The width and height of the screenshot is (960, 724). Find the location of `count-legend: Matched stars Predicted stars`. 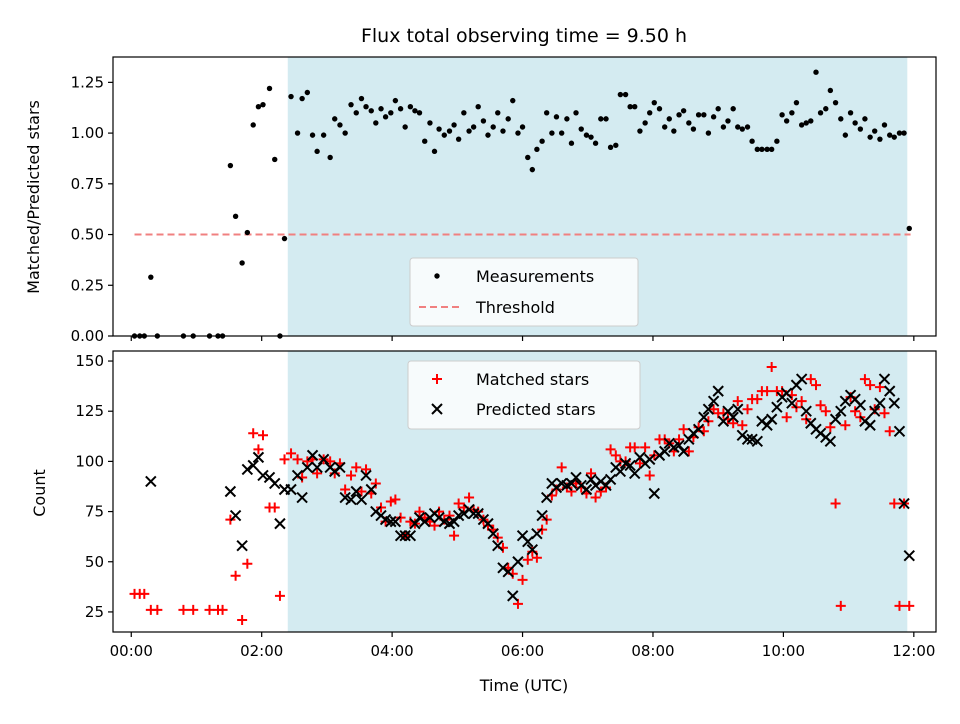

count-legend: Matched stars Predicted stars is located at coordinates (524, 395).